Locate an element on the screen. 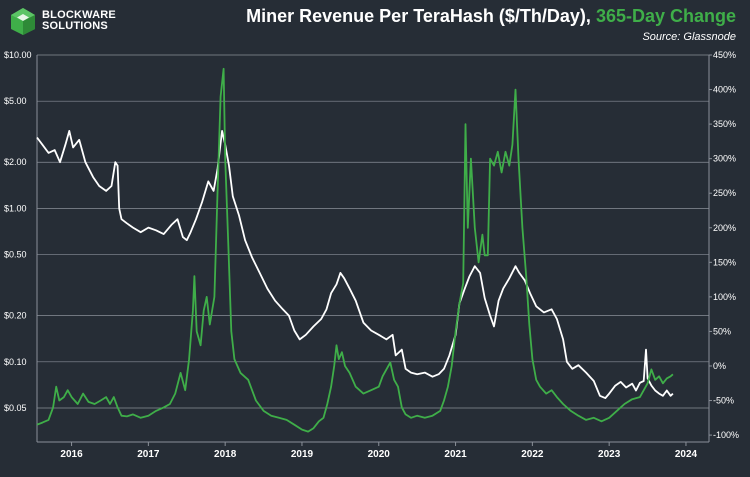  chart-source: Source: Glassnode is located at coordinates (689, 37).